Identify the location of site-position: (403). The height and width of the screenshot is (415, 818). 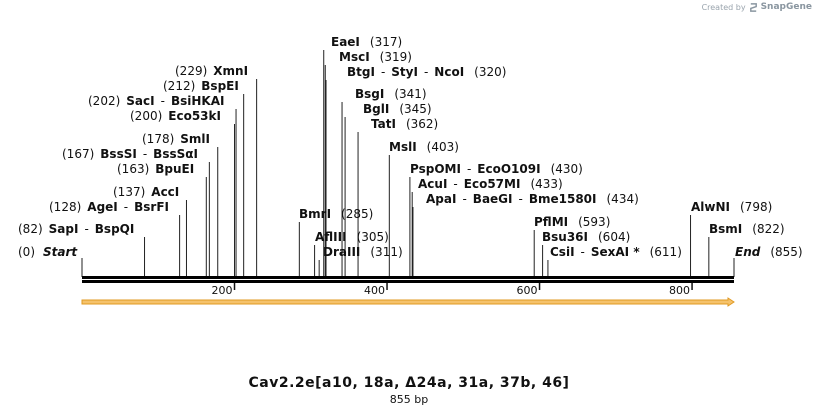
(443, 147).